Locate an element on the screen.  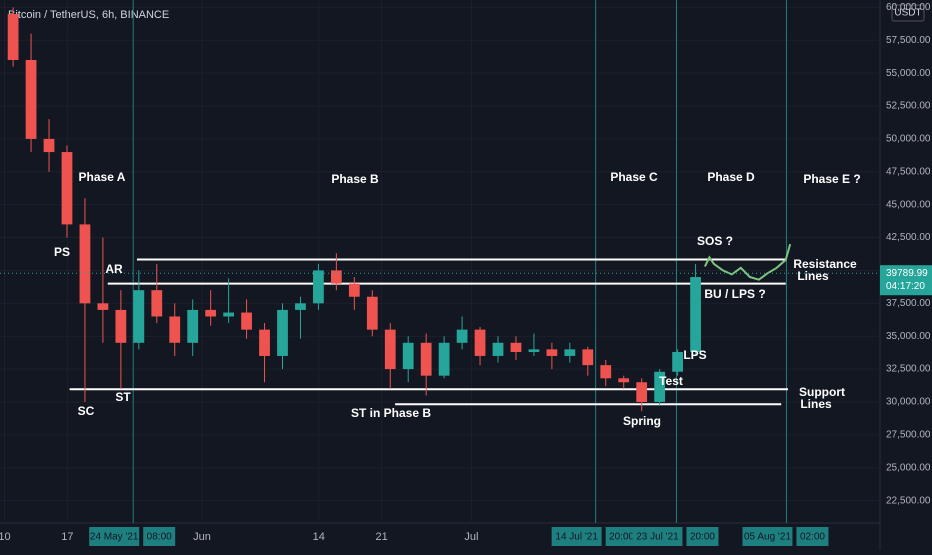
annotation: Phase C is located at coordinates (634, 177).